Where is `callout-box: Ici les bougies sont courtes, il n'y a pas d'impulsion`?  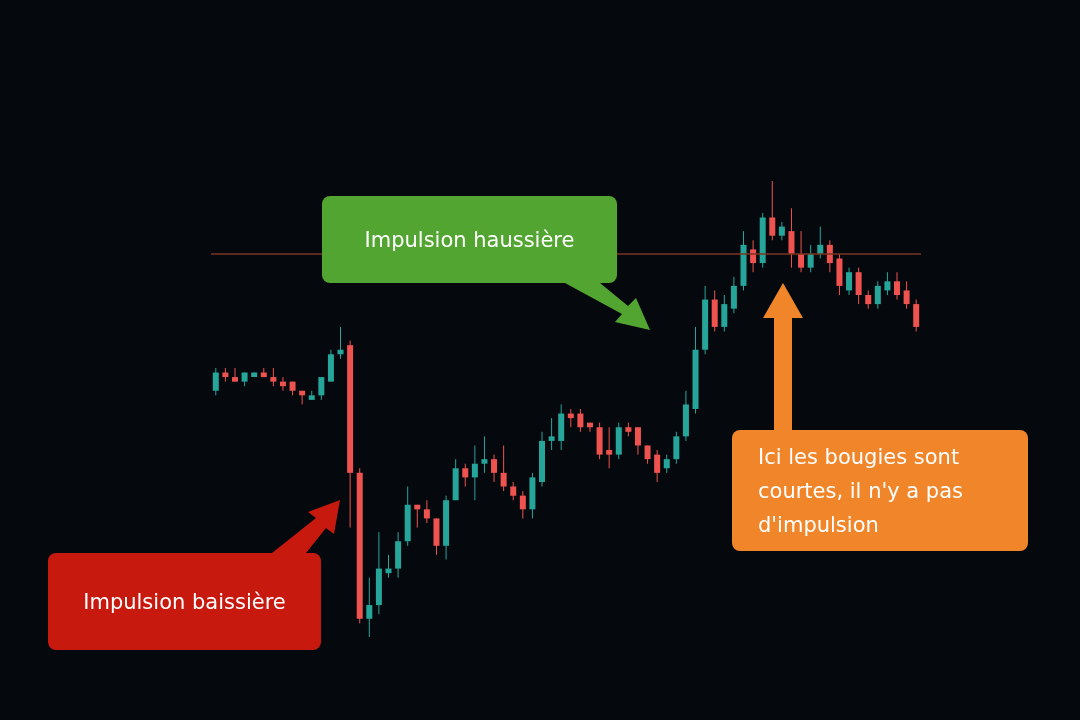
callout-box: Ici les bougies sont courtes, il n'y a pas d'impulsion is located at coordinates (880, 490).